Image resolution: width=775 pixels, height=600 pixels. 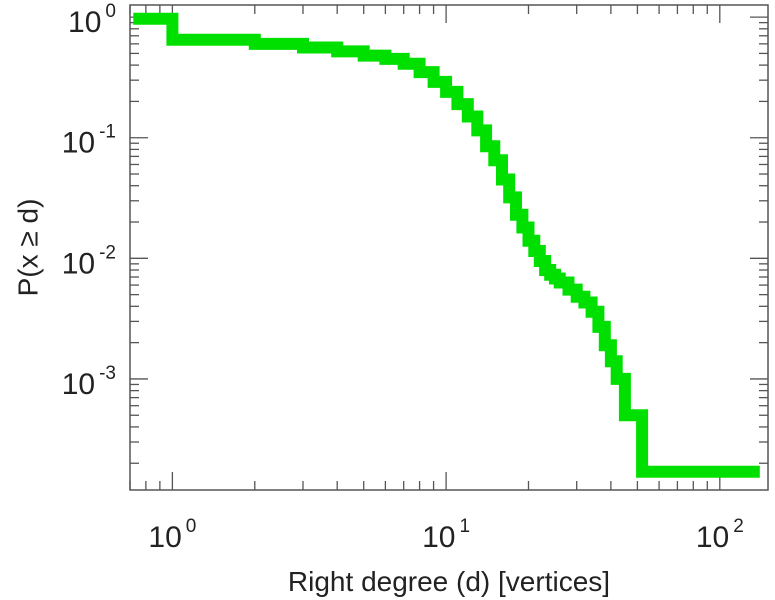 What do you see at coordinates (110, 11) in the screenshot?
I see `y-tick-label-exponent: 0` at bounding box center [110, 11].